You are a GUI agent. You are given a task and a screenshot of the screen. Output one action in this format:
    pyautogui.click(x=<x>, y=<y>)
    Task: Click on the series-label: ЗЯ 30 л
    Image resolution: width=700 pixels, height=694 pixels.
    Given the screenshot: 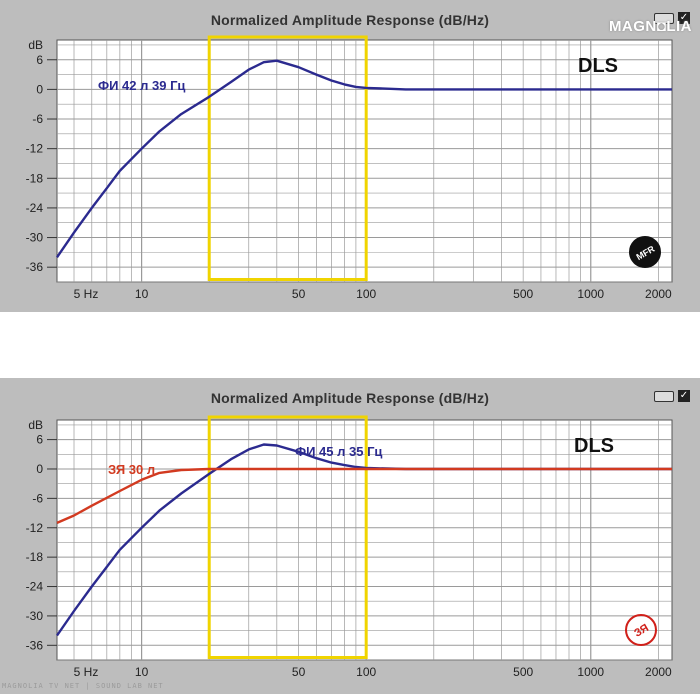 What is the action you would take?
    pyautogui.click(x=131, y=469)
    